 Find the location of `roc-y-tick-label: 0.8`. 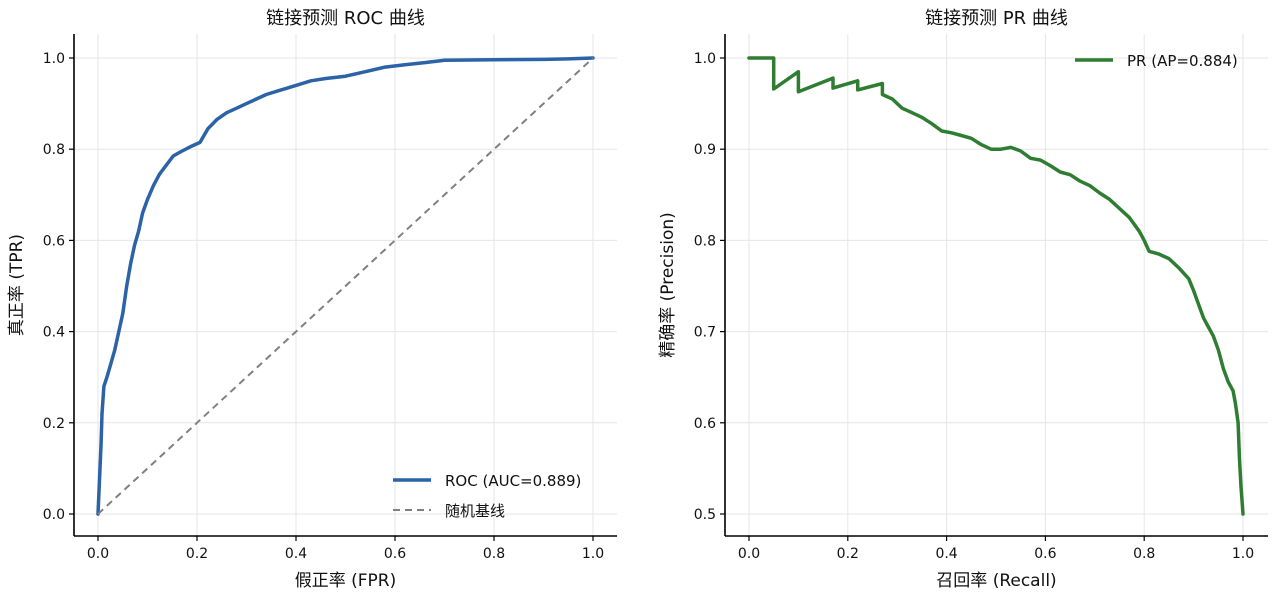

roc-y-tick-label: 0.8 is located at coordinates (54, 150).